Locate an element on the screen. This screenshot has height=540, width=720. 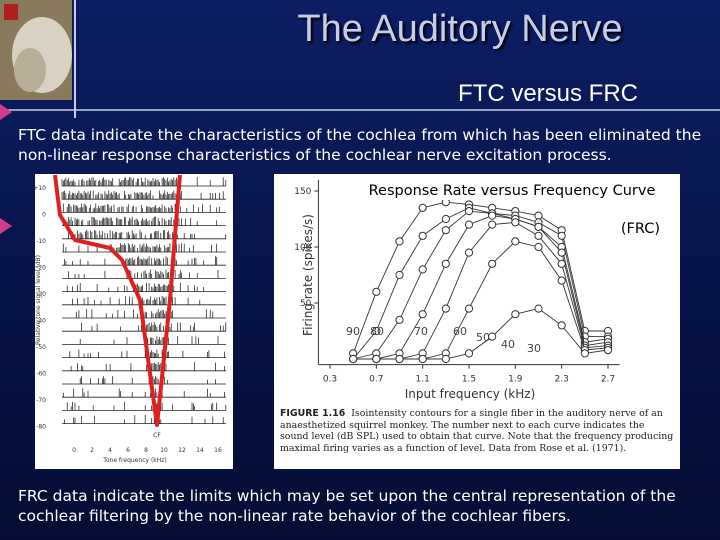
x-tick-label: 2 is located at coordinates (92, 450).